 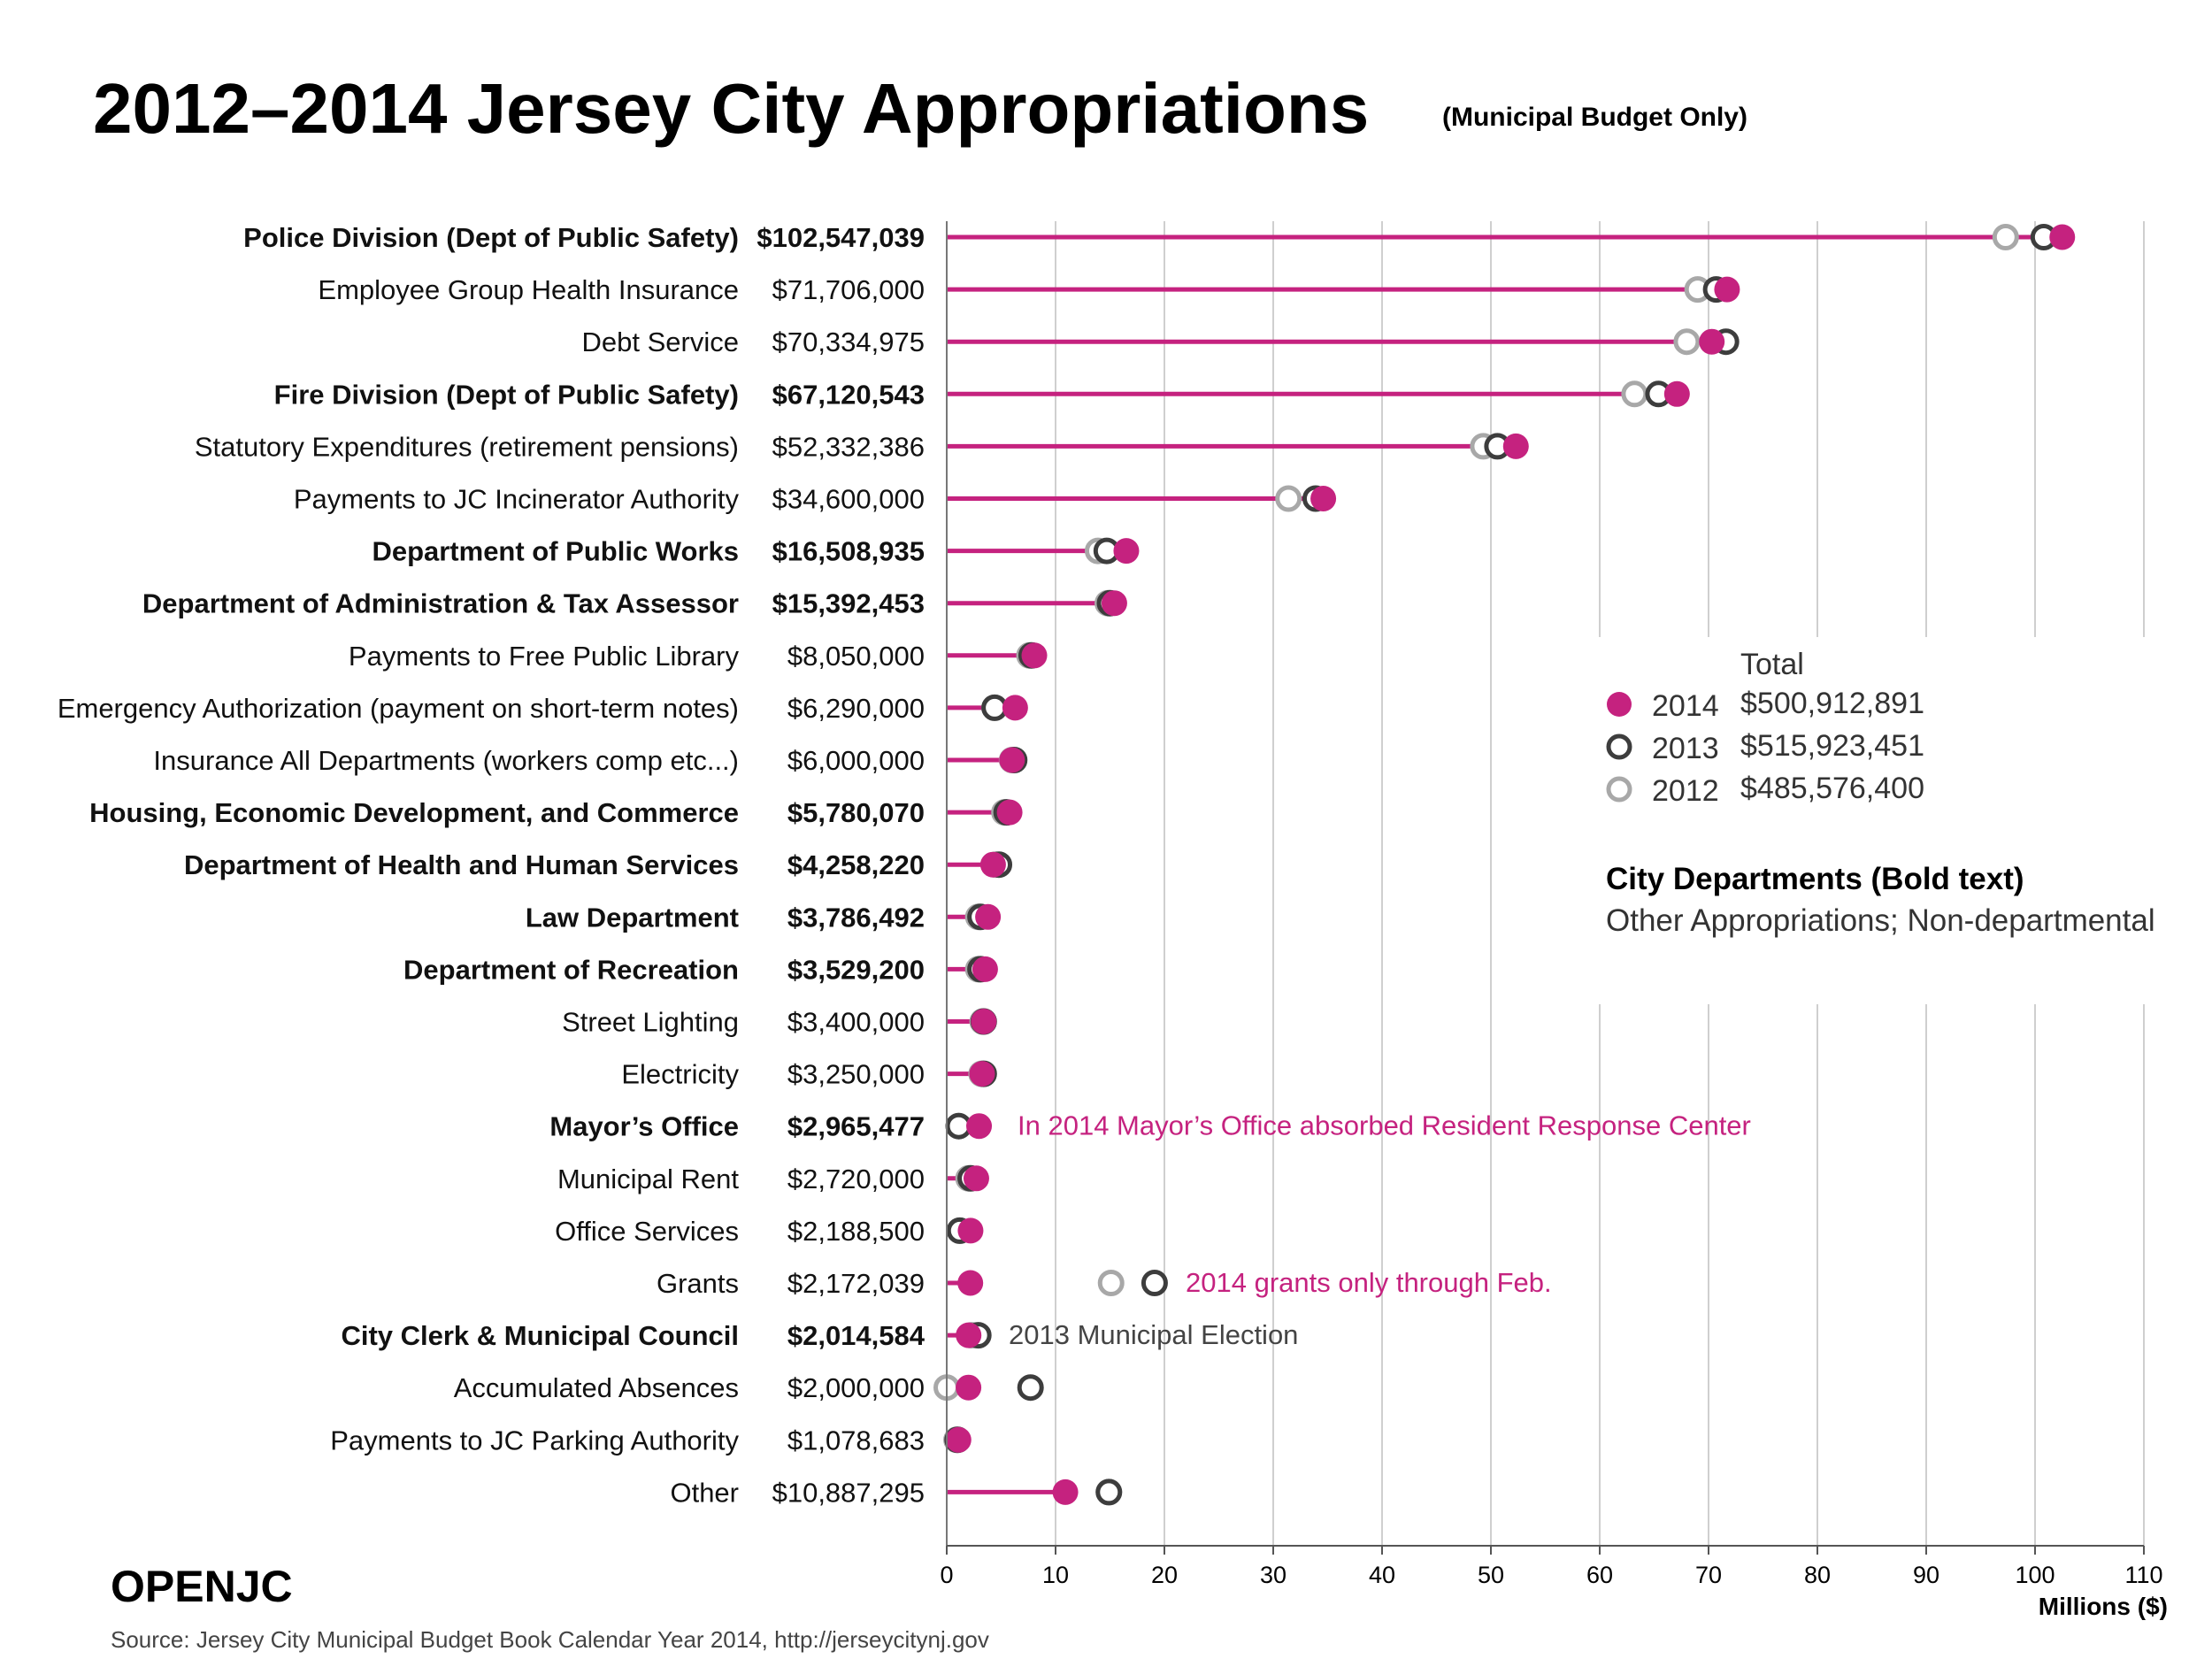 What do you see at coordinates (571, 970) in the screenshot?
I see `row-label: Department of Recreation` at bounding box center [571, 970].